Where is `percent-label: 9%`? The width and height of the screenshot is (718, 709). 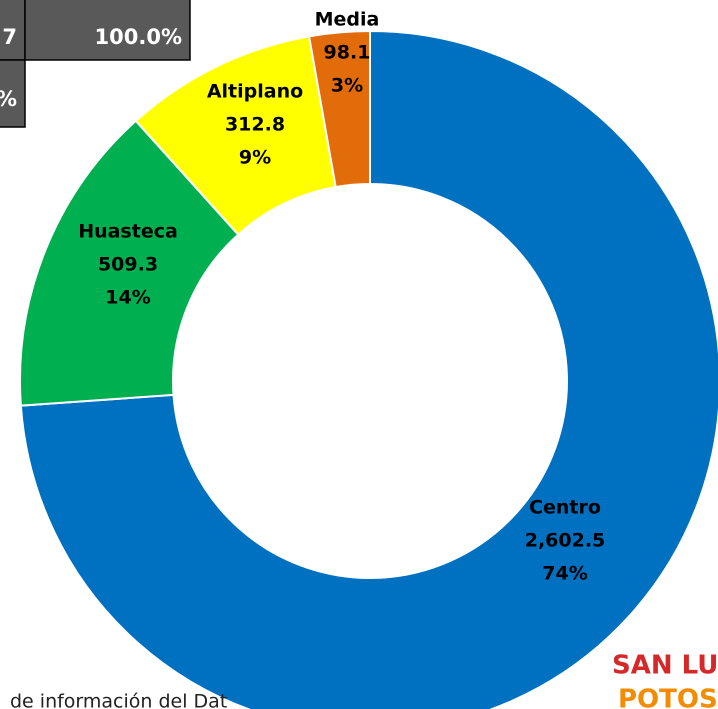 percent-label: 9% is located at coordinates (255, 158).